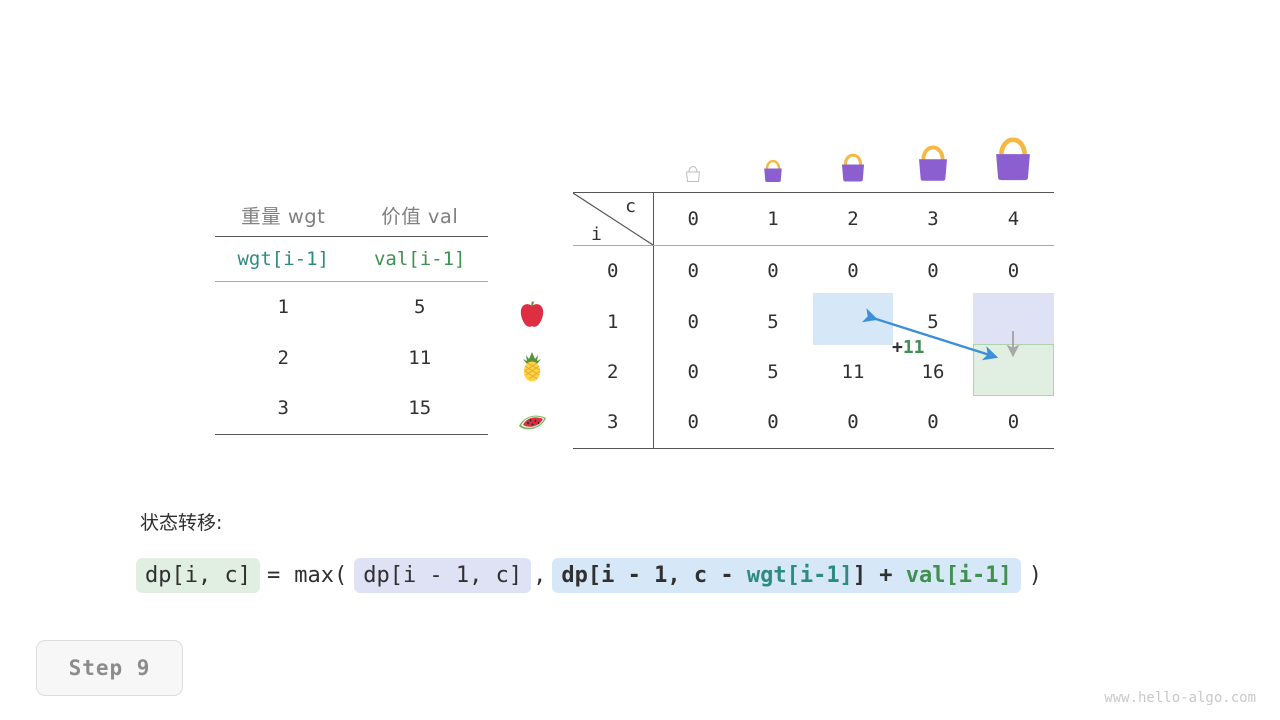 This screenshot has width=1280, height=720. I want to click on items-subheader-val: val[i-1], so click(419, 259).